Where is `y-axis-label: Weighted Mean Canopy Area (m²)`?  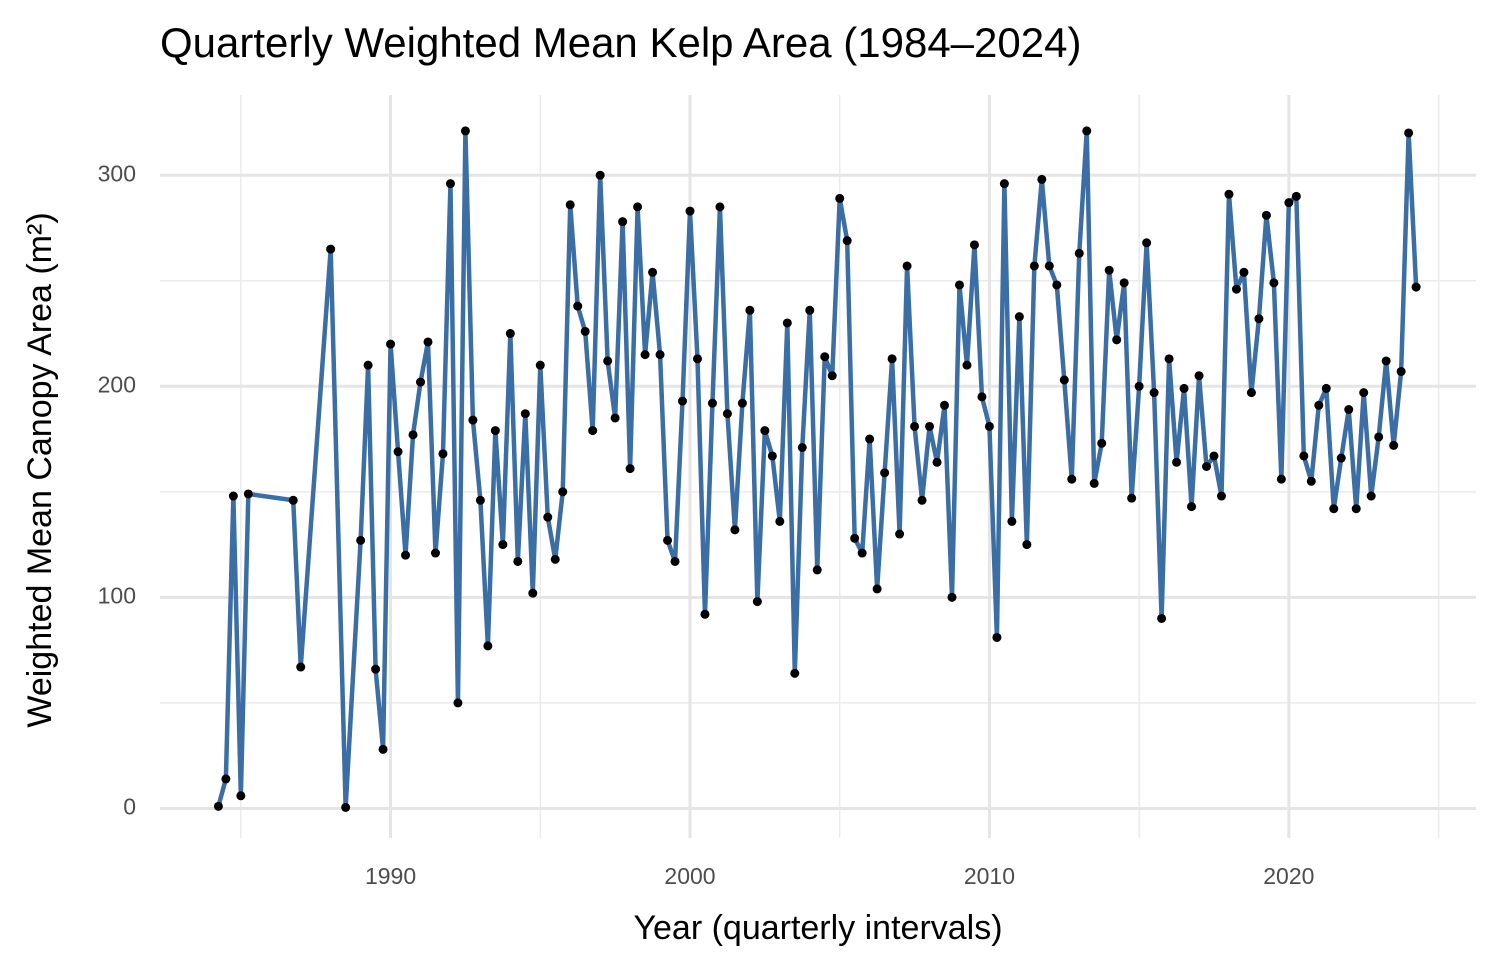 y-axis-label: Weighted Mean Canopy Area (m²) is located at coordinates (40, 469).